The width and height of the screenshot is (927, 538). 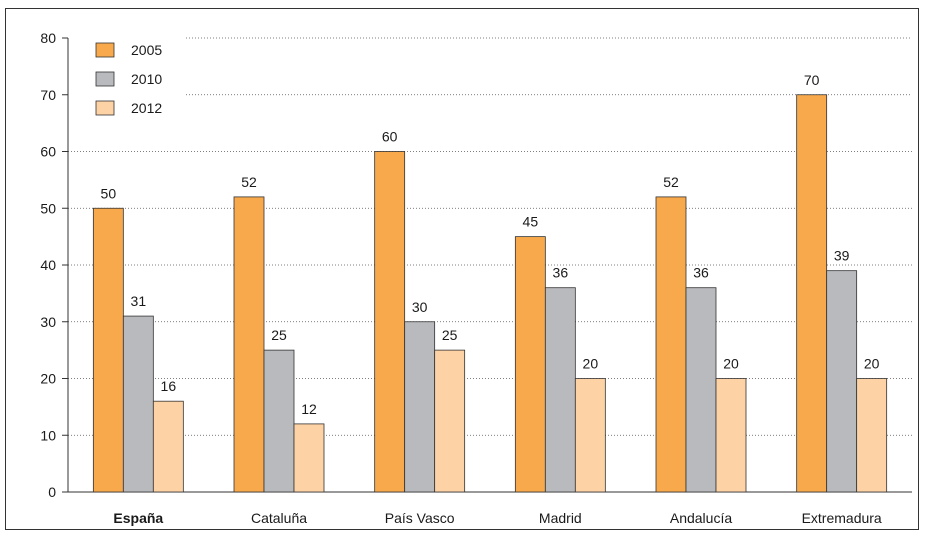 I want to click on data-label-2012-0: 16, so click(x=169, y=386).